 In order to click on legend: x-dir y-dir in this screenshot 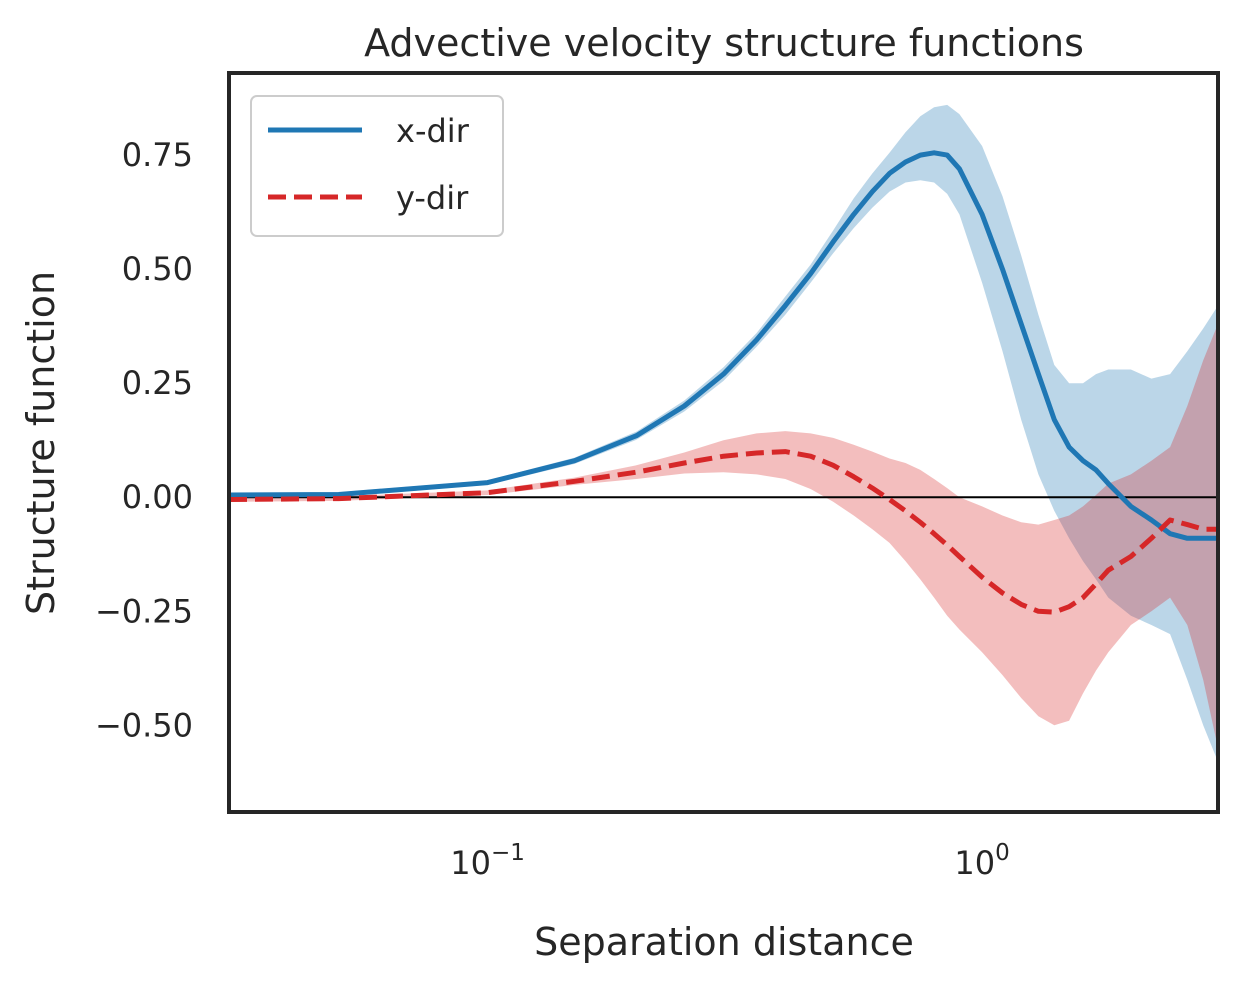, I will do `click(377, 166)`.